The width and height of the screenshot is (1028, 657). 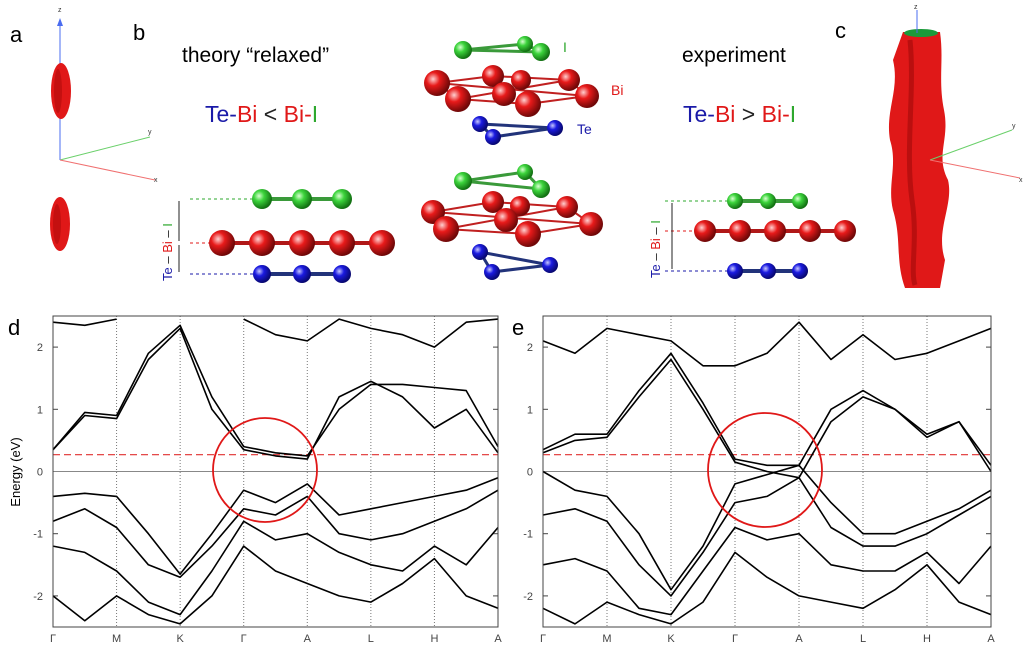 I want to click on rel-part: <, so click(x=270, y=114).